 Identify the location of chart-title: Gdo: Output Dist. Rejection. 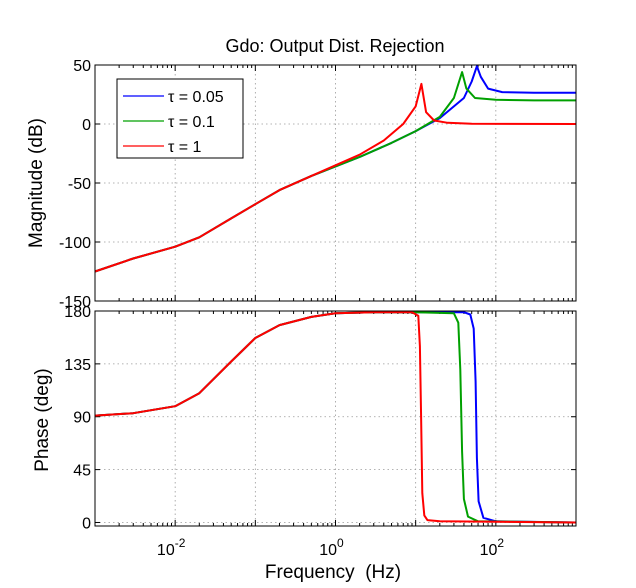
(334, 46).